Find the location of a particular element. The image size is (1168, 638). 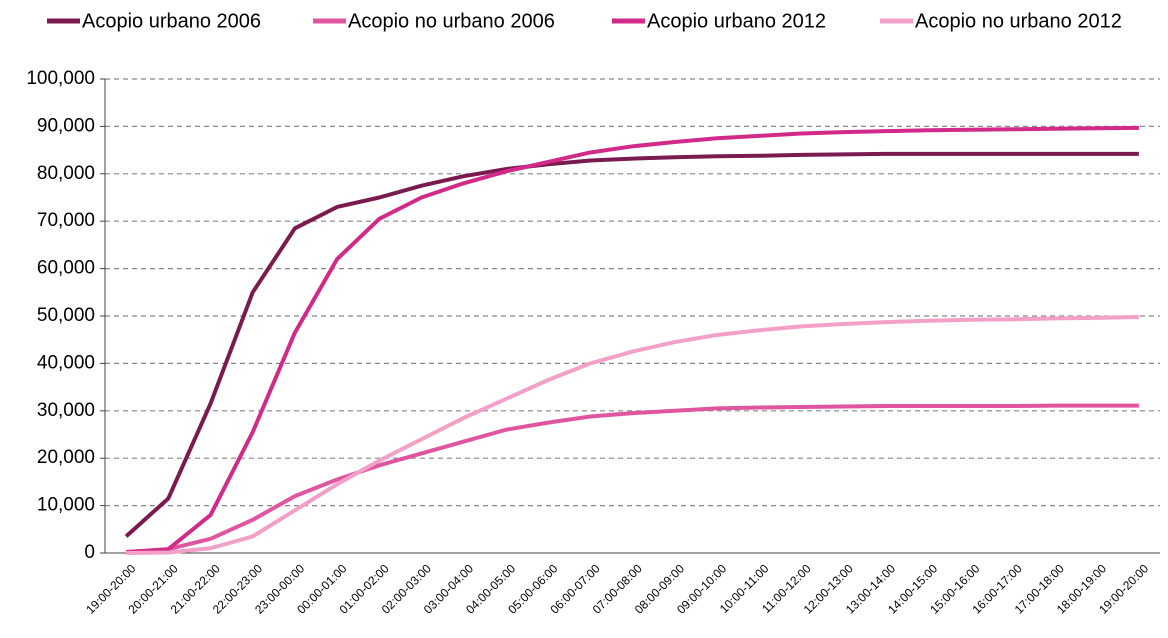

y-tick-label: 10,000 is located at coordinates (66, 505).